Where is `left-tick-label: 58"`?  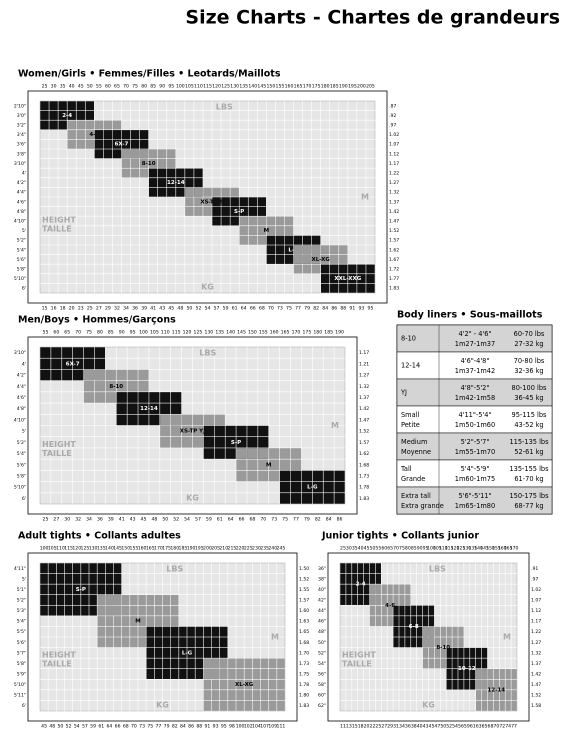
left-tick-label: 58" is located at coordinates (322, 685).